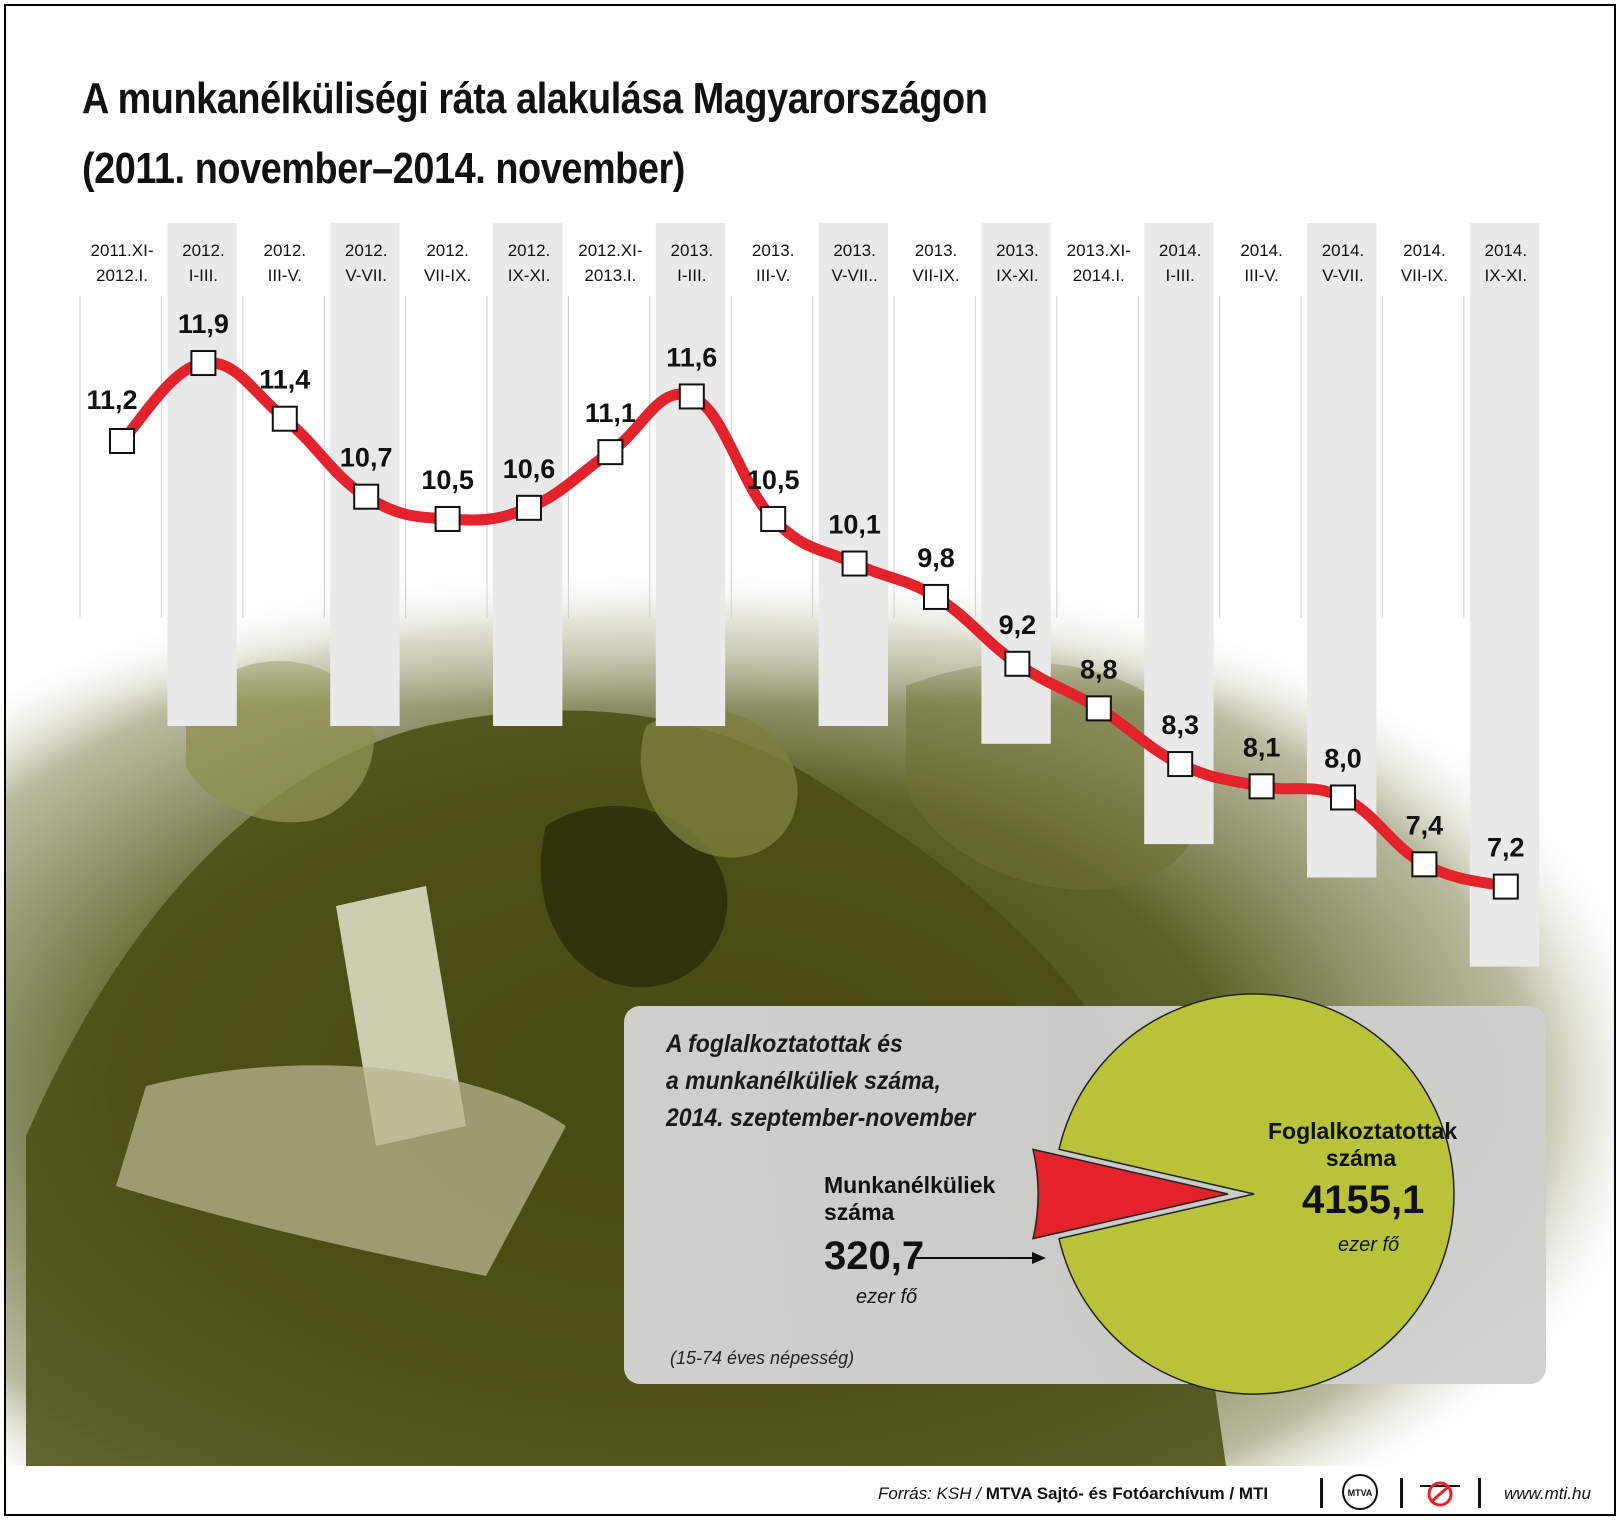 Image resolution: width=1624 pixels, height=1524 pixels. Describe the element at coordinates (1039, 1258) in the screenshot. I see `pointer-arrow-head` at that location.